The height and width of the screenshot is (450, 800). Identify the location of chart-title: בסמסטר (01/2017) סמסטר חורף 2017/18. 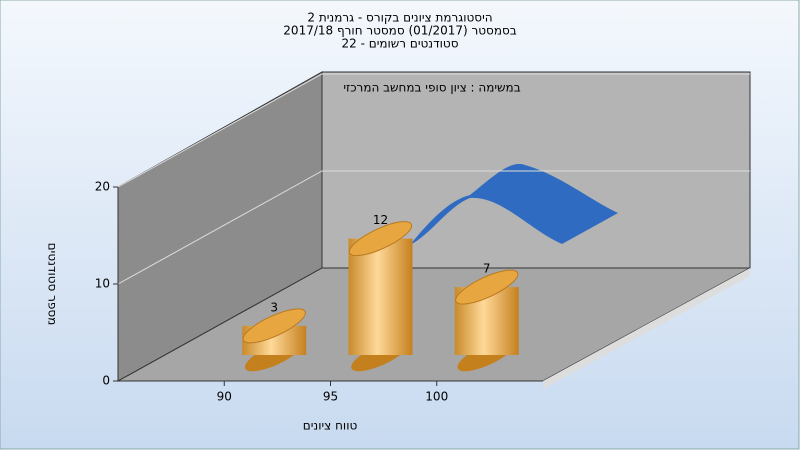
(399, 31).